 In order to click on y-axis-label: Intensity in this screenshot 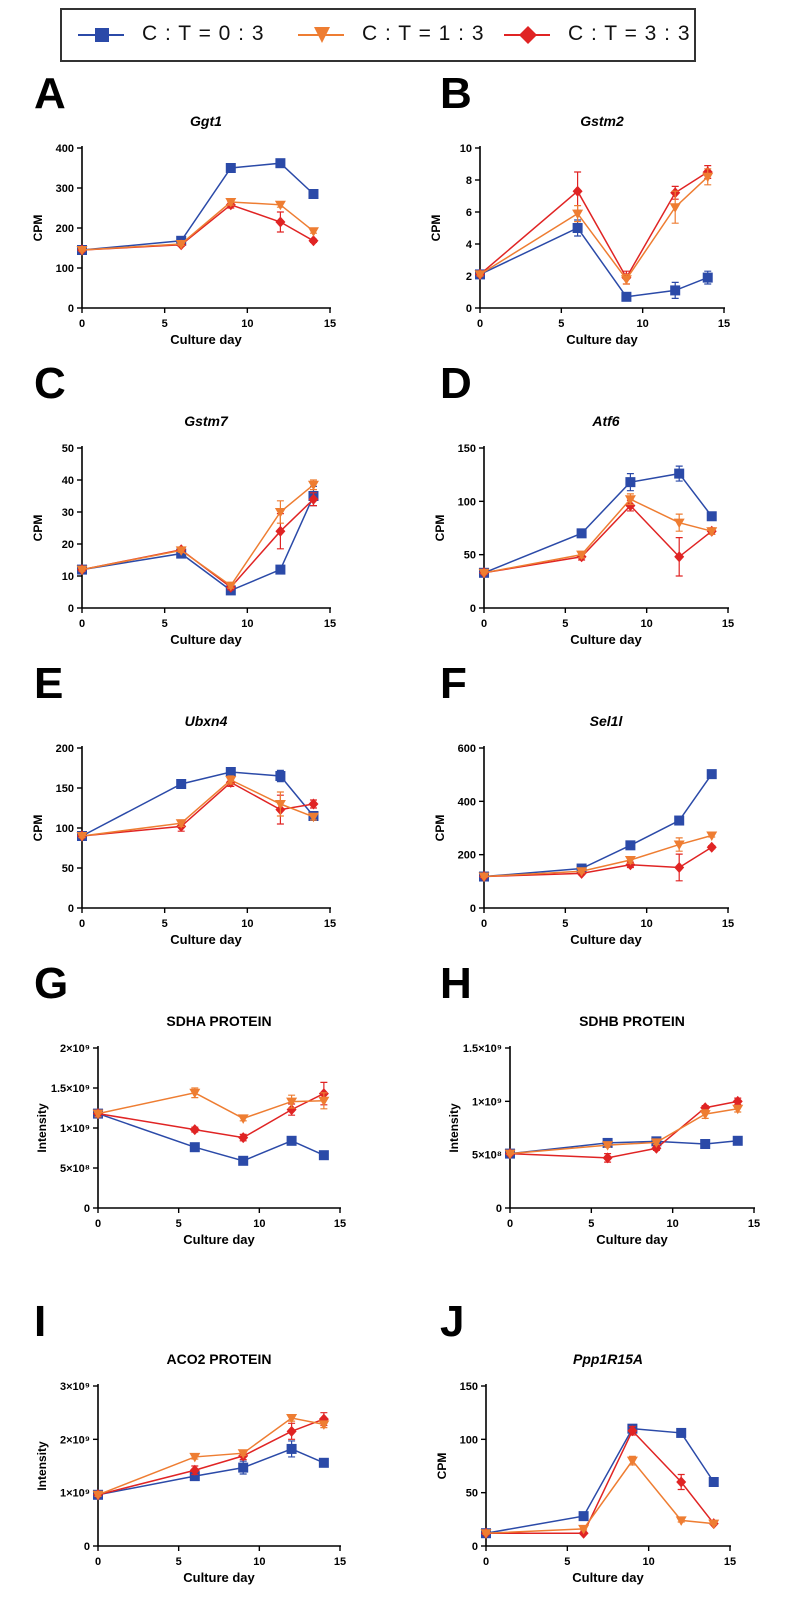, I will do `click(42, 1128)`.